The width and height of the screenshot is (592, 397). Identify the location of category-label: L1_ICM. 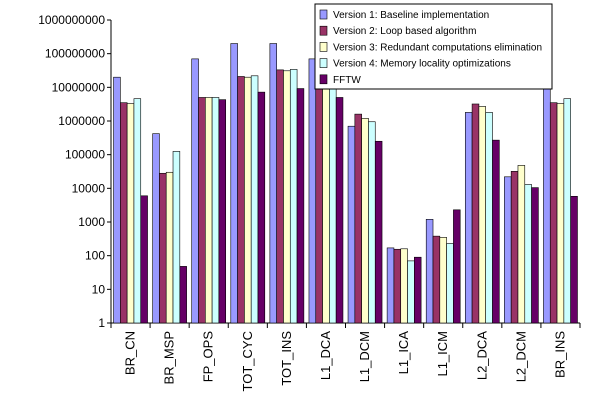
(442, 354).